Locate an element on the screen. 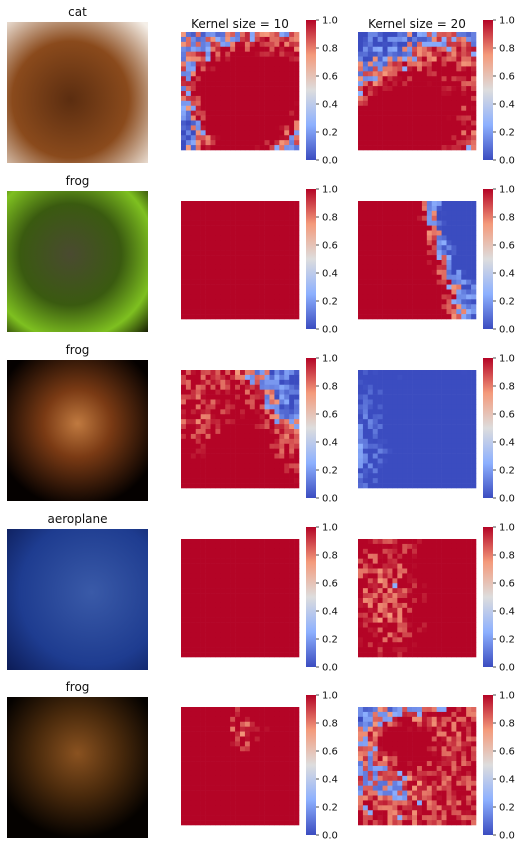  colorbar-tick-label: 0.8 is located at coordinates (330, 218).